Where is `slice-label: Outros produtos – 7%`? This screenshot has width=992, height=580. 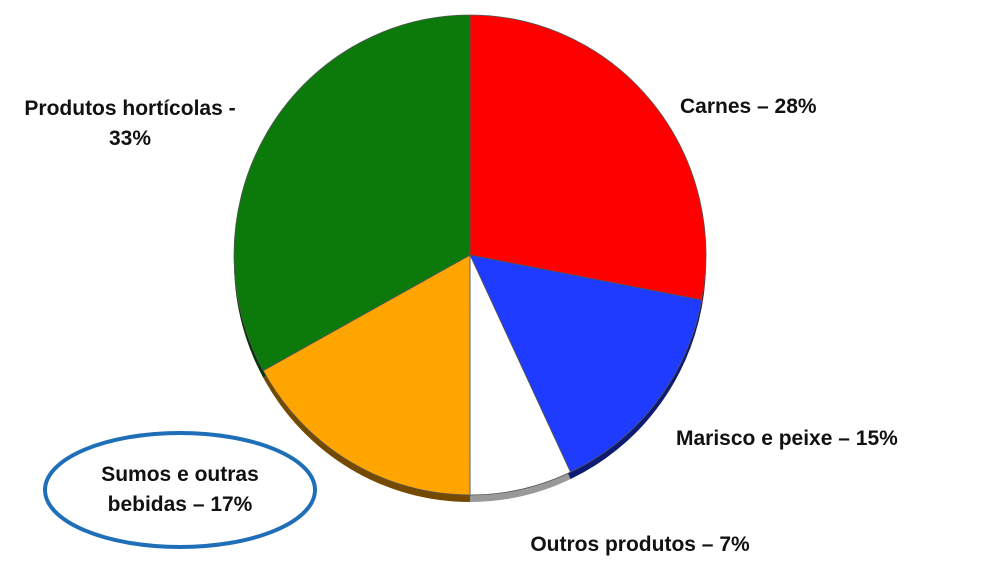
slice-label: Outros produtos – 7% is located at coordinates (640, 544).